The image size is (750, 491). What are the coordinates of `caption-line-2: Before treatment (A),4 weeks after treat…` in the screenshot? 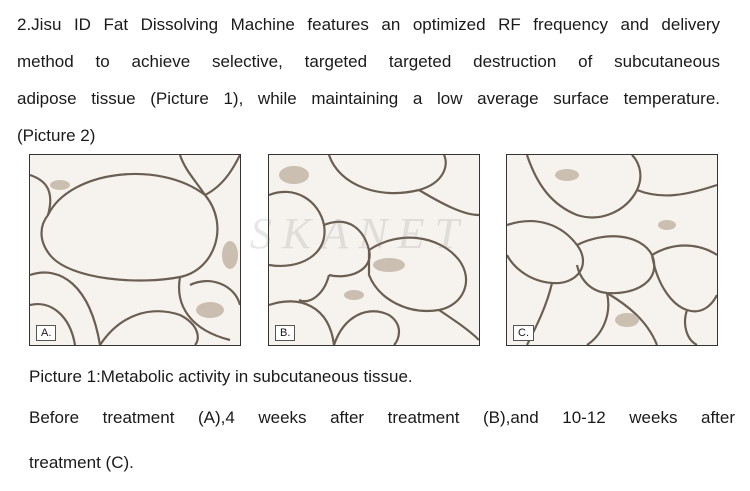 It's located at (382, 417).